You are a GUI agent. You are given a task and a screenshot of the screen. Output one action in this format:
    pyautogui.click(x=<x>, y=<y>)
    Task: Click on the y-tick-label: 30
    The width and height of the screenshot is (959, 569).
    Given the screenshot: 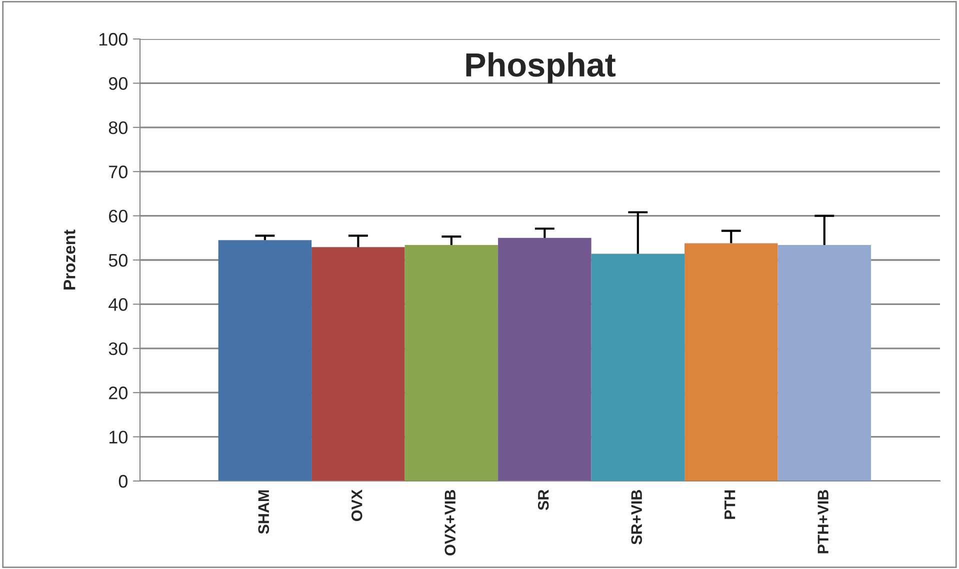 What is the action you would take?
    pyautogui.click(x=118, y=349)
    